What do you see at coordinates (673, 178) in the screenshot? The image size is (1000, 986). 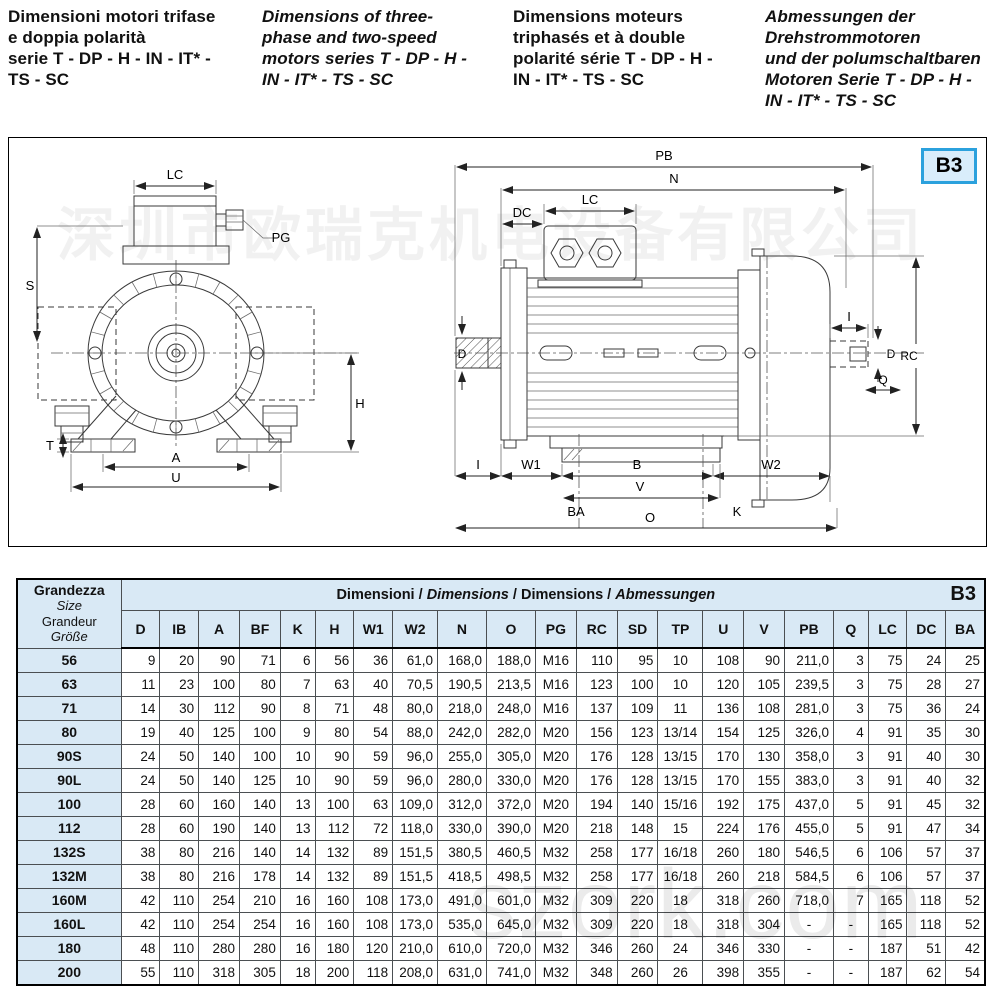 I see `dim-label-n: N` at bounding box center [673, 178].